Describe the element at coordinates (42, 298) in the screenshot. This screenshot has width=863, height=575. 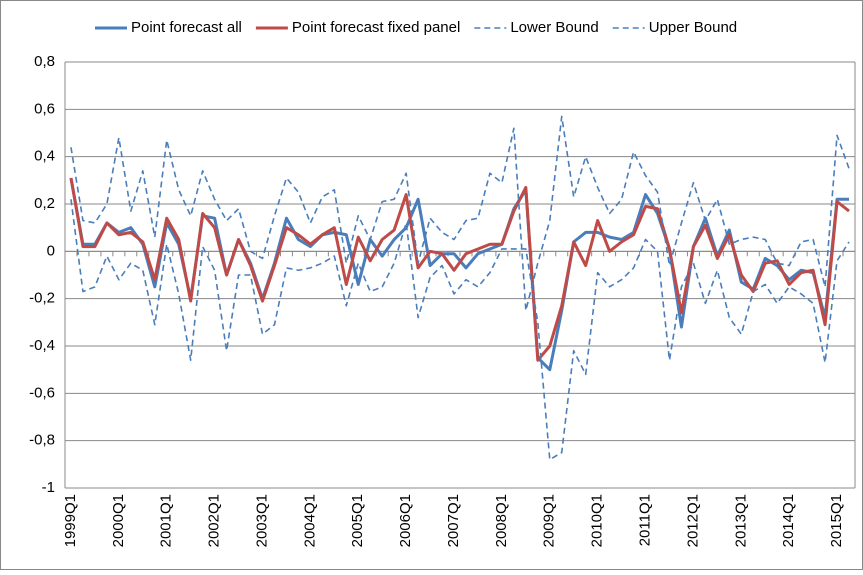
I see `y-tick-label: -0,2` at that location.